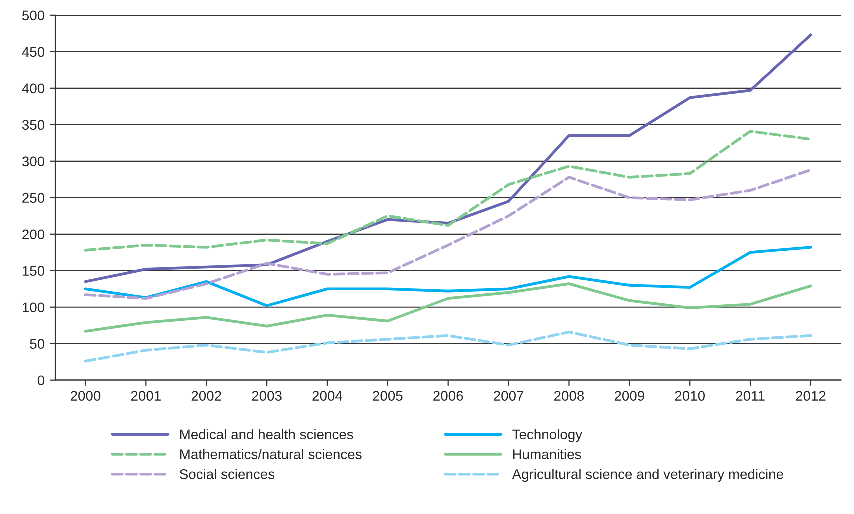 Image resolution: width=854 pixels, height=514 pixels. What do you see at coordinates (146, 396) in the screenshot?
I see `x-tick-label: 2001` at bounding box center [146, 396].